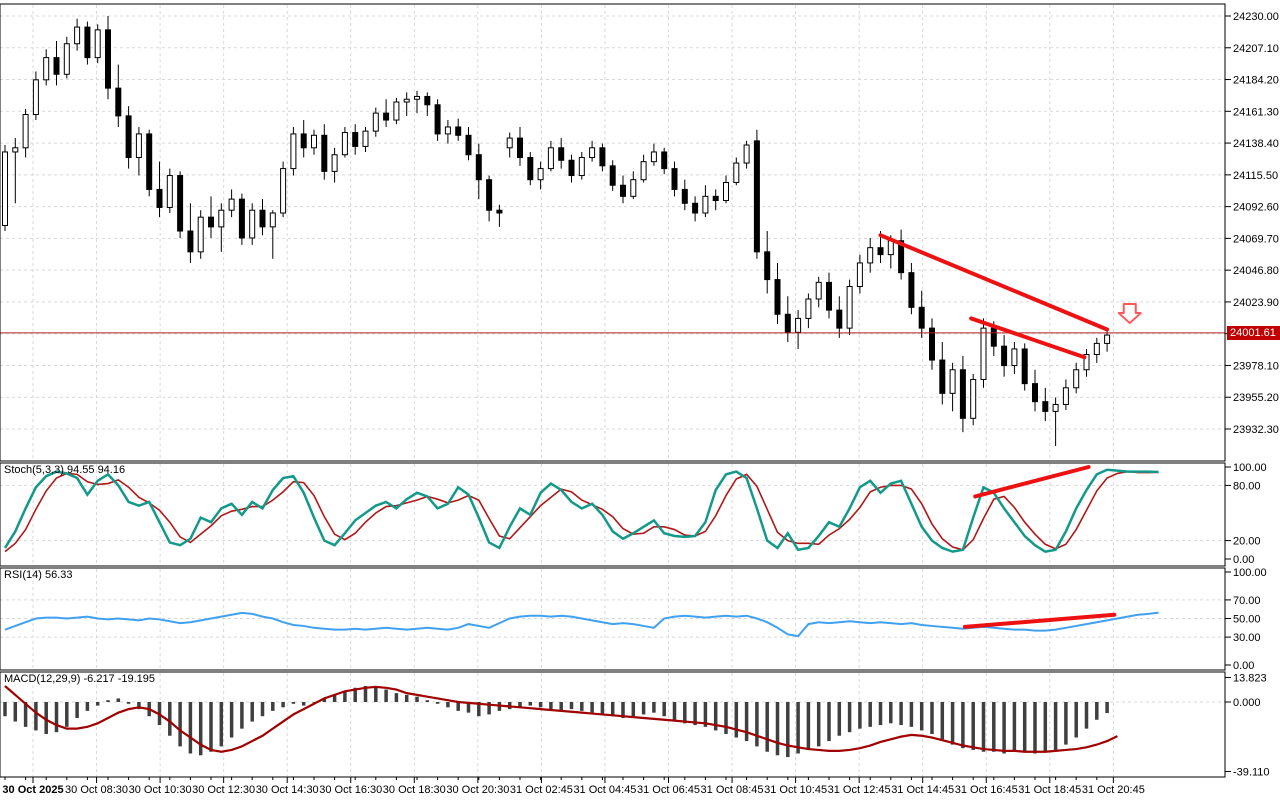 The height and width of the screenshot is (800, 1280). Describe the element at coordinates (1256, 81) in the screenshot. I see `axis-tick-label: 24184.20` at that location.